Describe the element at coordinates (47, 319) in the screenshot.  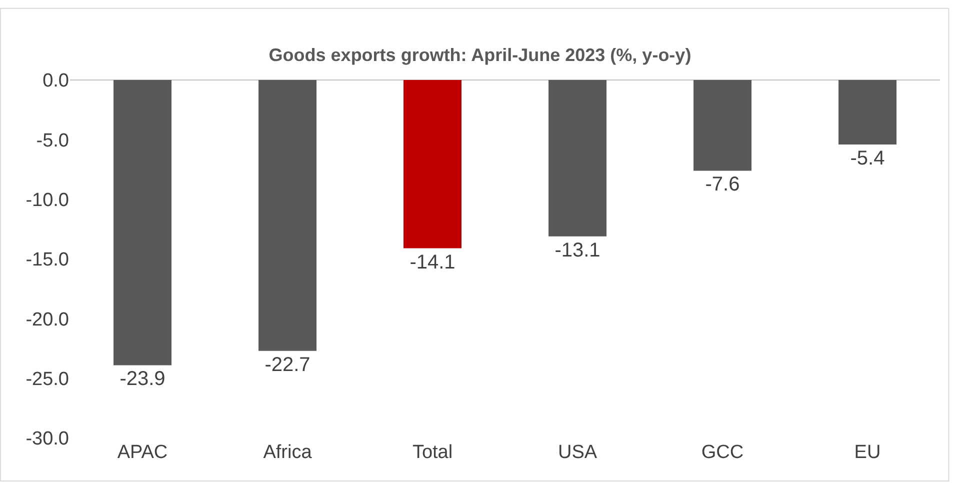
I see `y-tick-label: -20.0` at that location.